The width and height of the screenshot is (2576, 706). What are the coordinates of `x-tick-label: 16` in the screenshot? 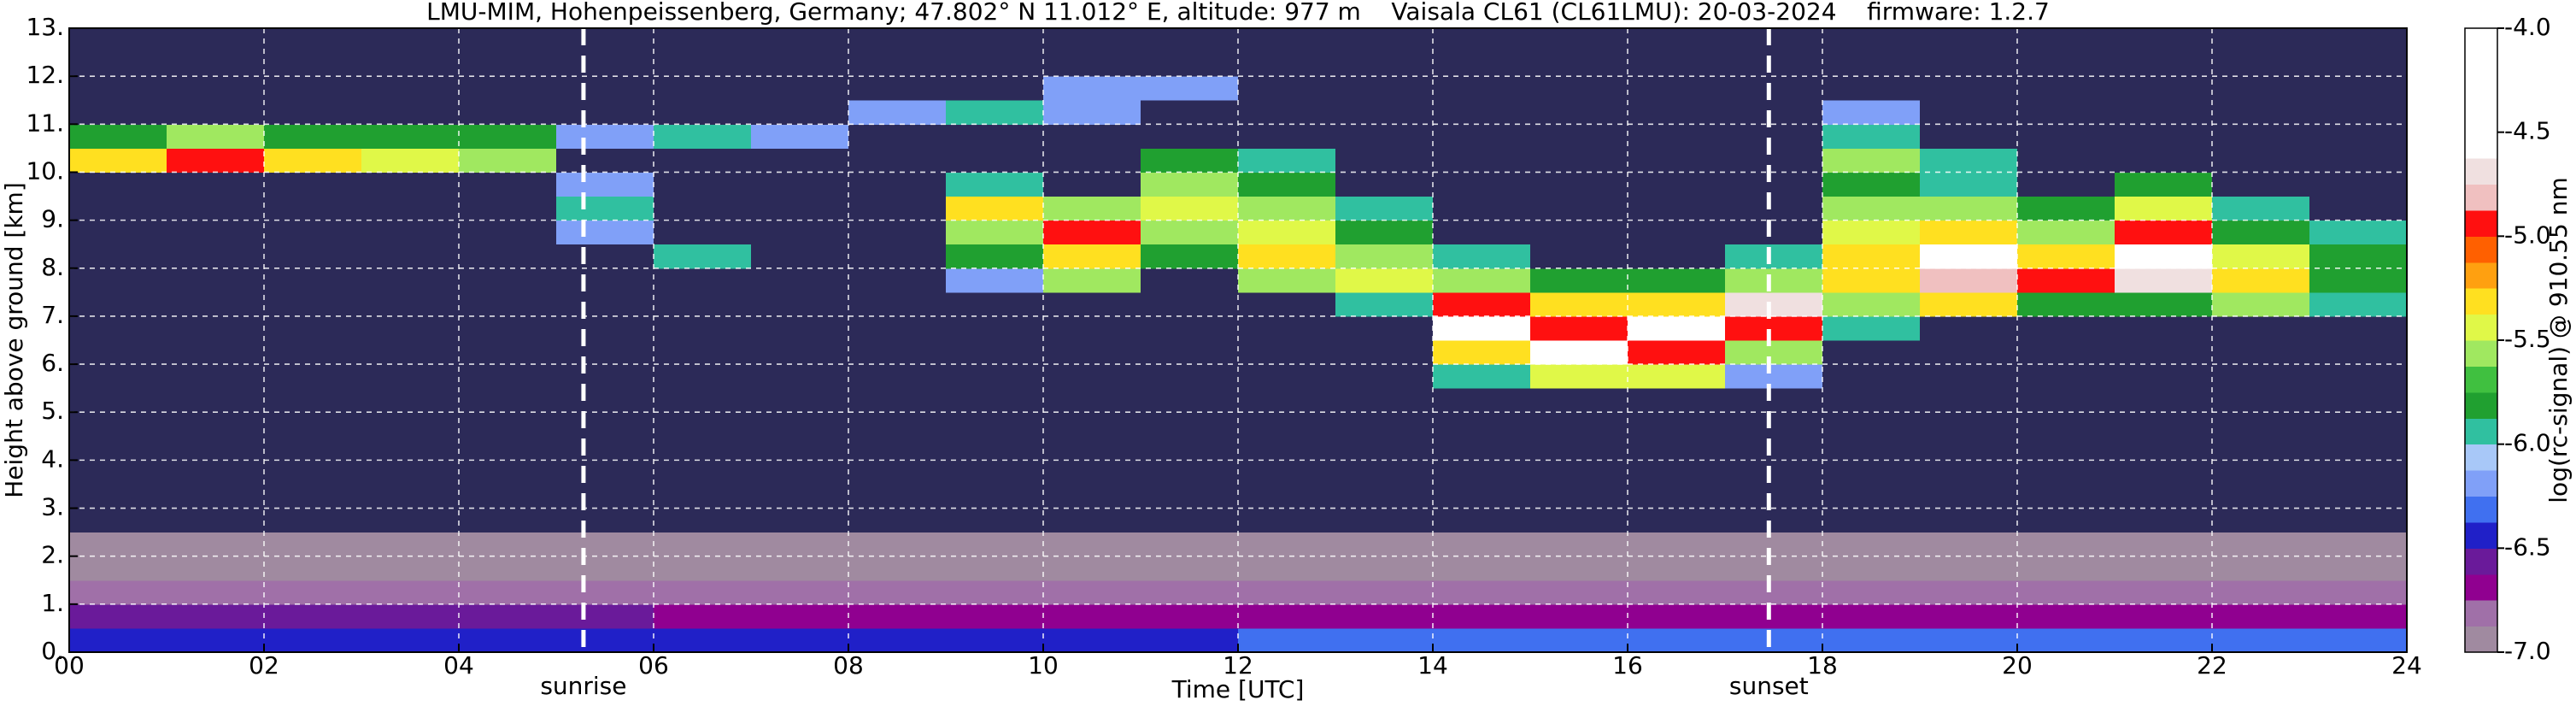 It's located at (1627, 665).